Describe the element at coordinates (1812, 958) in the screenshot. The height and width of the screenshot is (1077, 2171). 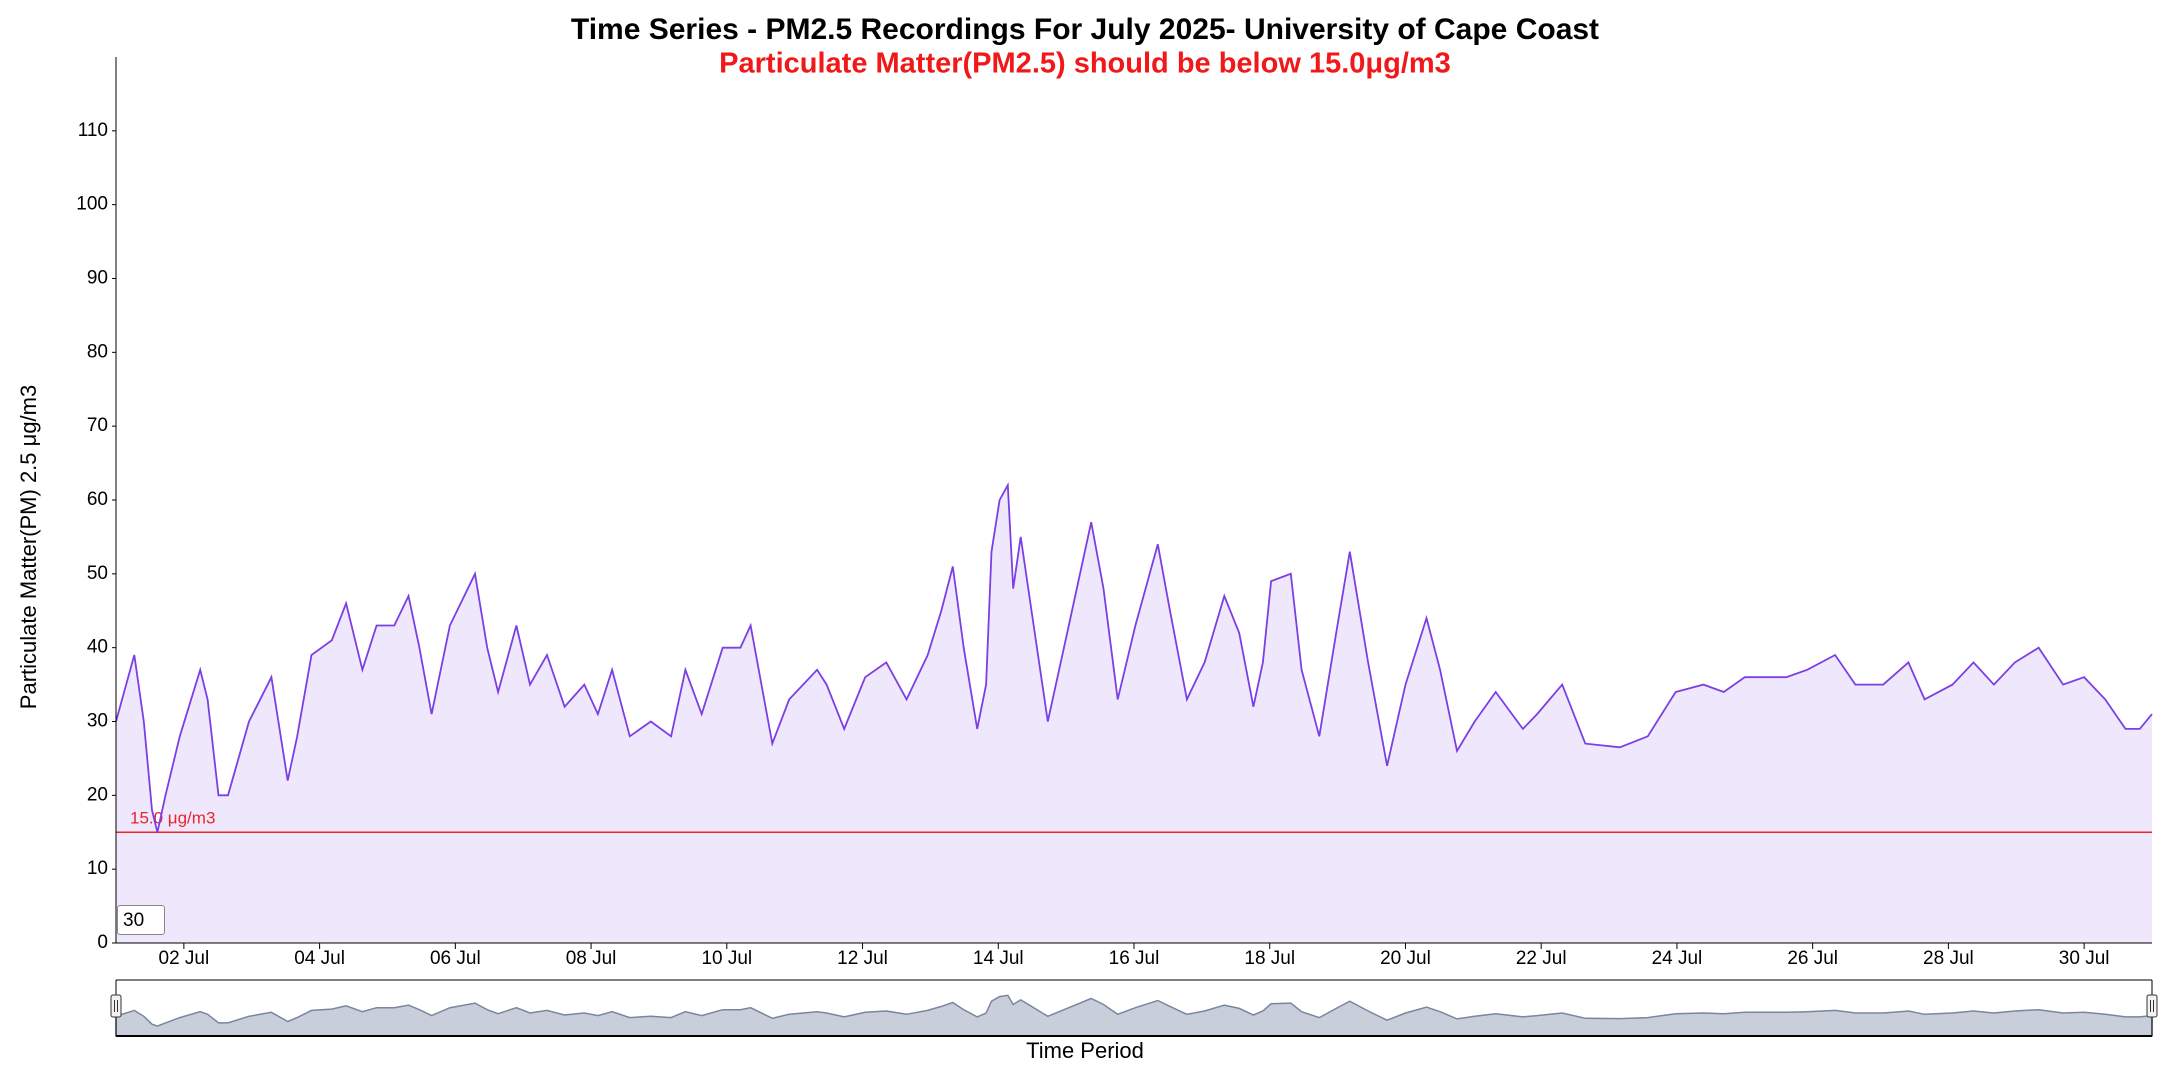
I see `x-tick-label: 26 Jul` at that location.